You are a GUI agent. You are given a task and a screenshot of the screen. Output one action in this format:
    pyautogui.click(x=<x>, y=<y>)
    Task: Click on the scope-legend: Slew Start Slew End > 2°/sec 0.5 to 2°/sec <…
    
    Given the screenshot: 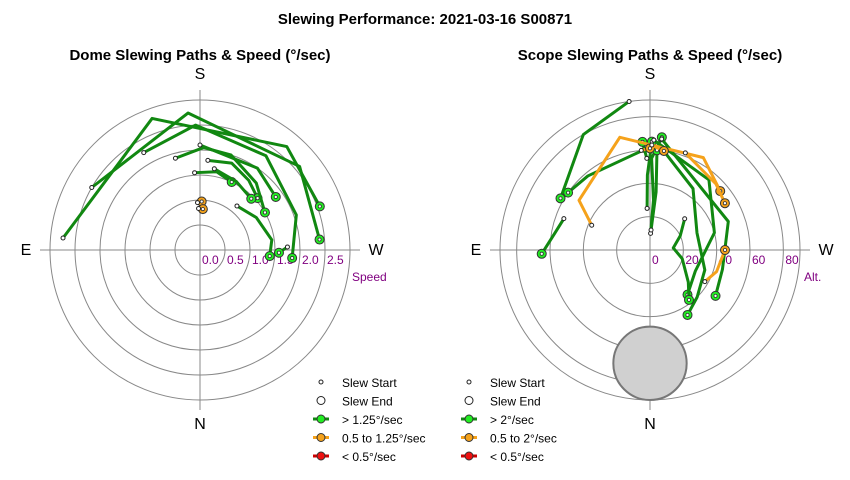 What is the action you would take?
    pyautogui.click(x=509, y=420)
    